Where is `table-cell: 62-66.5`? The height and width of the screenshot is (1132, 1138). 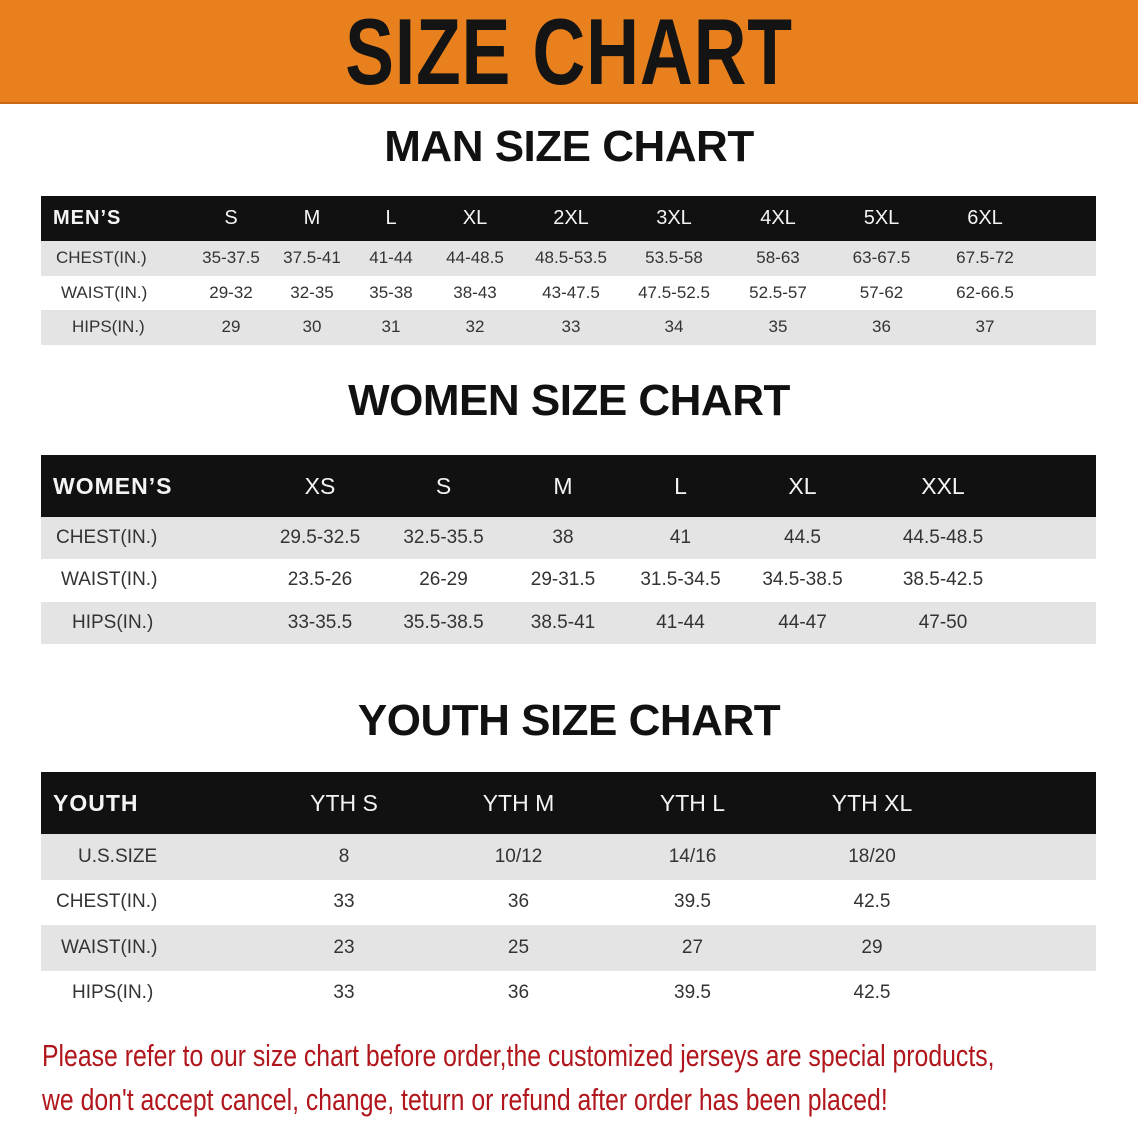 table-cell: 62-66.5 is located at coordinates (985, 292).